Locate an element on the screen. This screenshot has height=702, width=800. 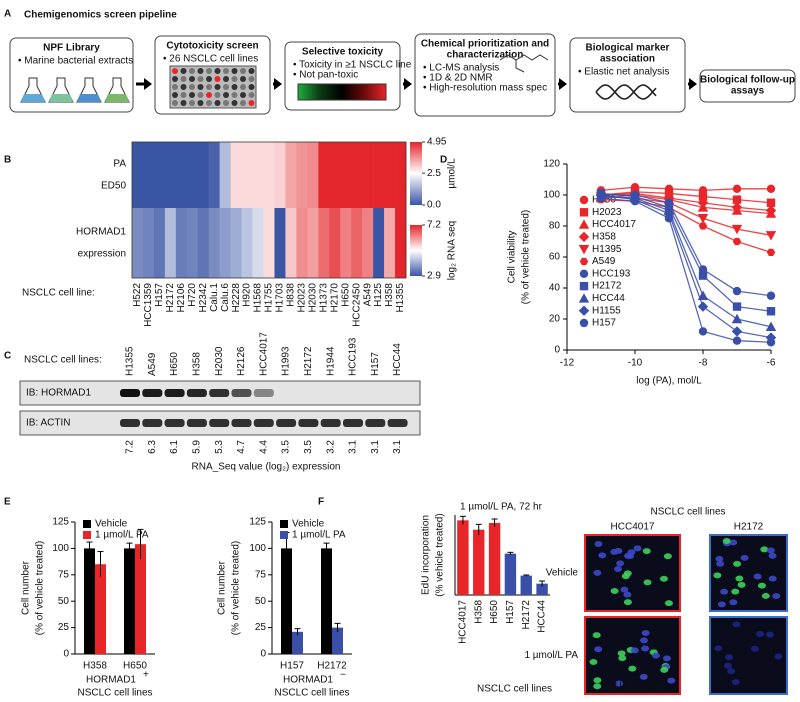
panel-label: E is located at coordinates (7, 502).